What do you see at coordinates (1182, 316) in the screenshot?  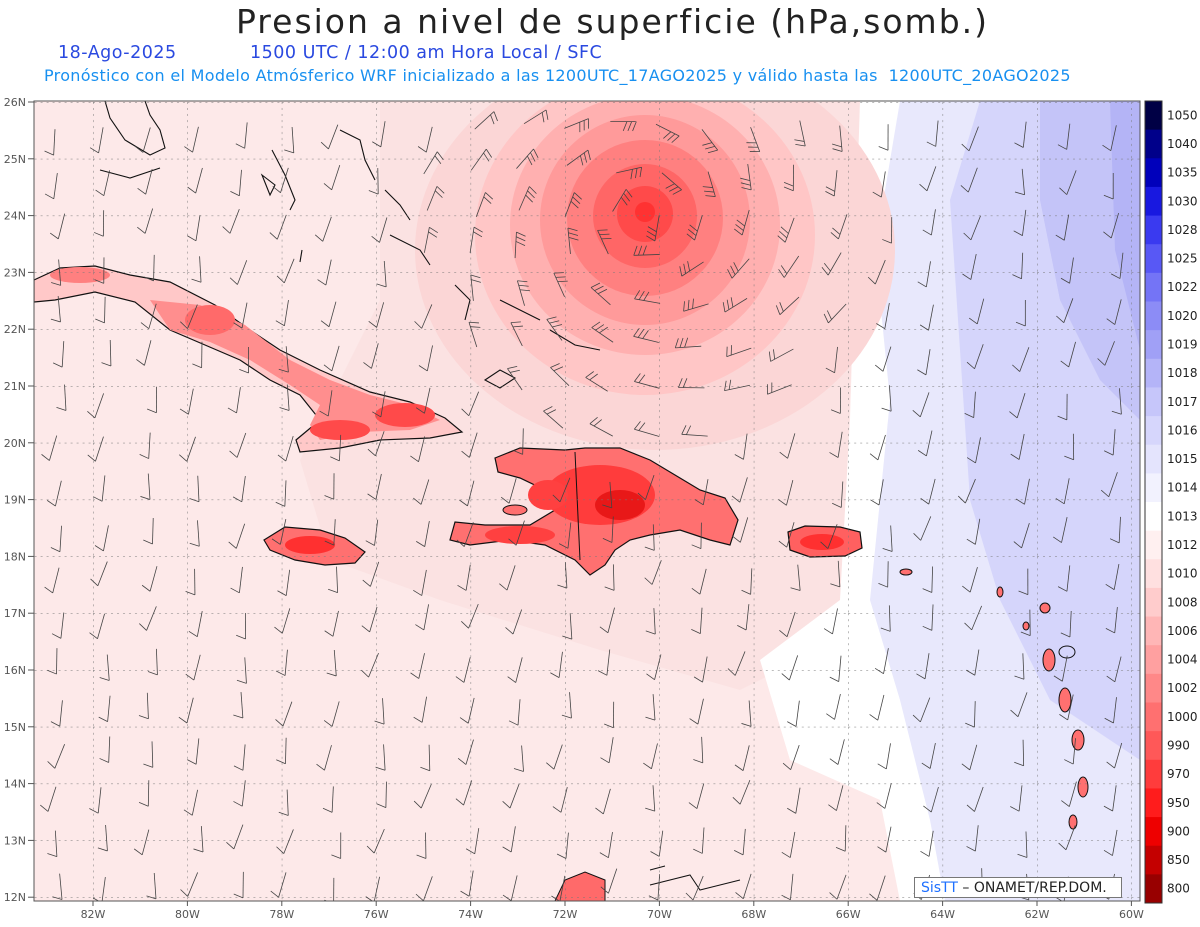 I see `colorbar-label: 1020` at bounding box center [1182, 316].